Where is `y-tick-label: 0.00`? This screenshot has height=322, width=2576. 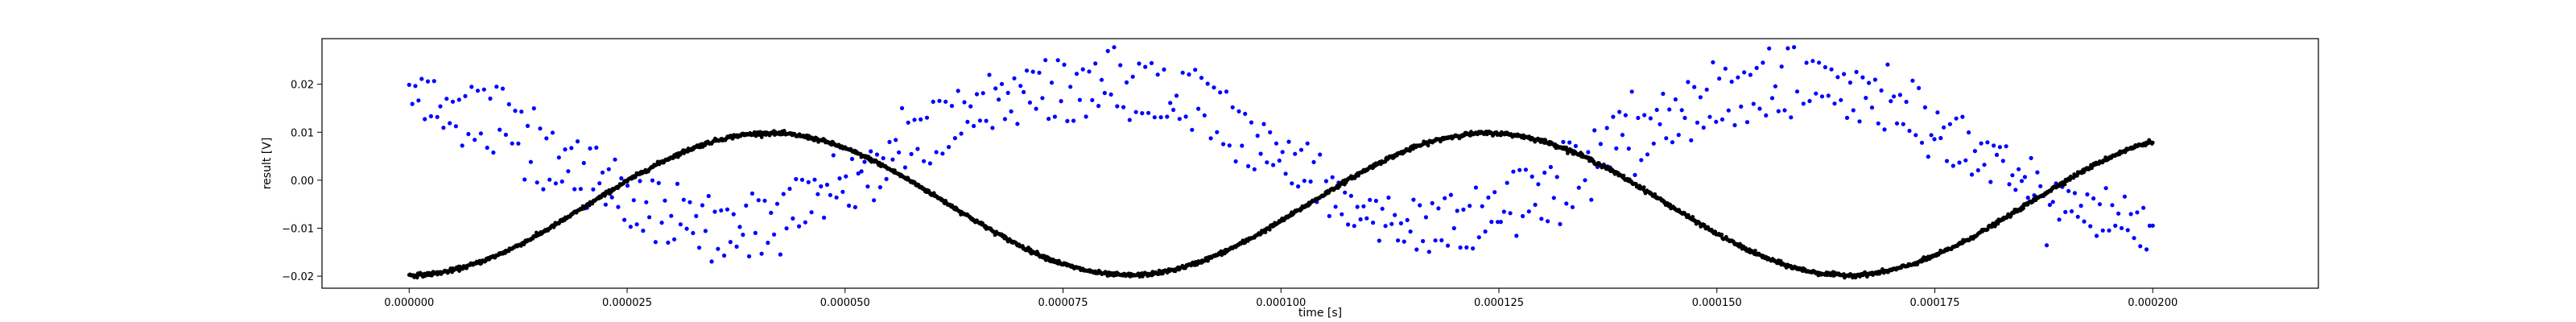 y-tick-label: 0.00 is located at coordinates (302, 181).